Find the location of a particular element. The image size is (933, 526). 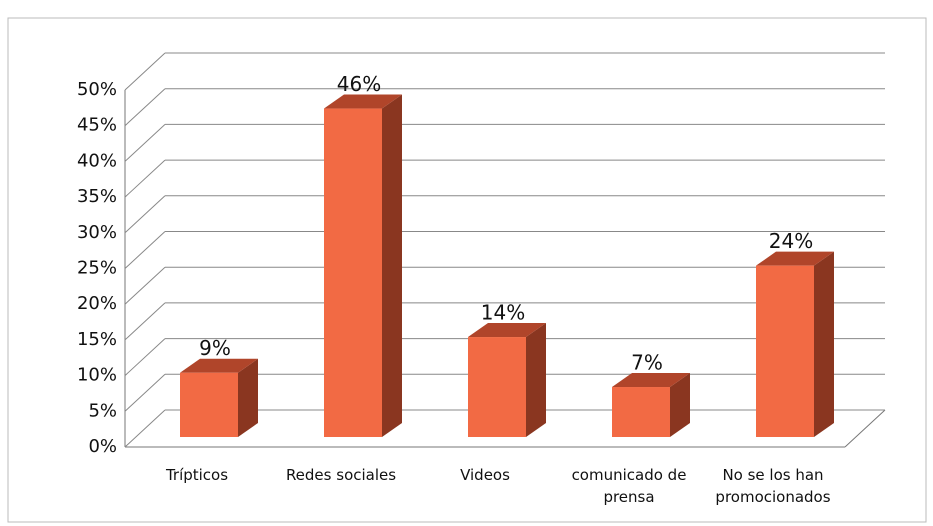

data-label: 46% is located at coordinates (359, 84).